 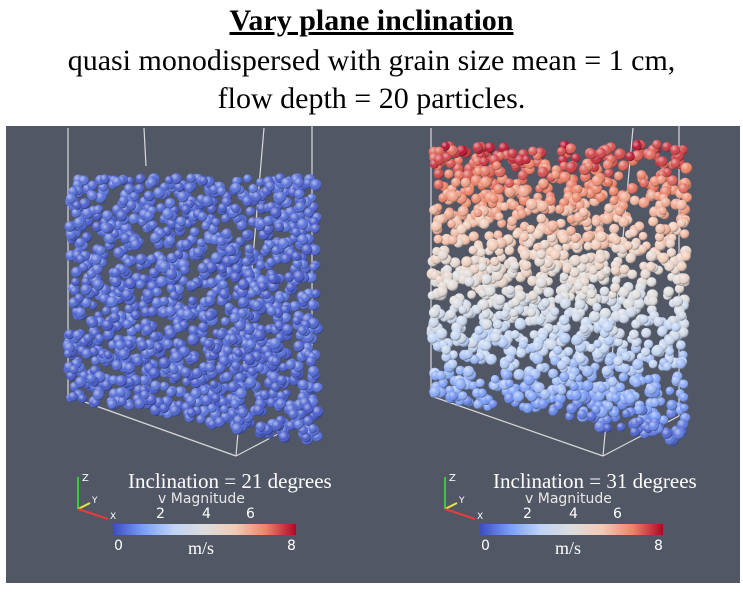 I want to click on colorbar, so click(x=204, y=529).